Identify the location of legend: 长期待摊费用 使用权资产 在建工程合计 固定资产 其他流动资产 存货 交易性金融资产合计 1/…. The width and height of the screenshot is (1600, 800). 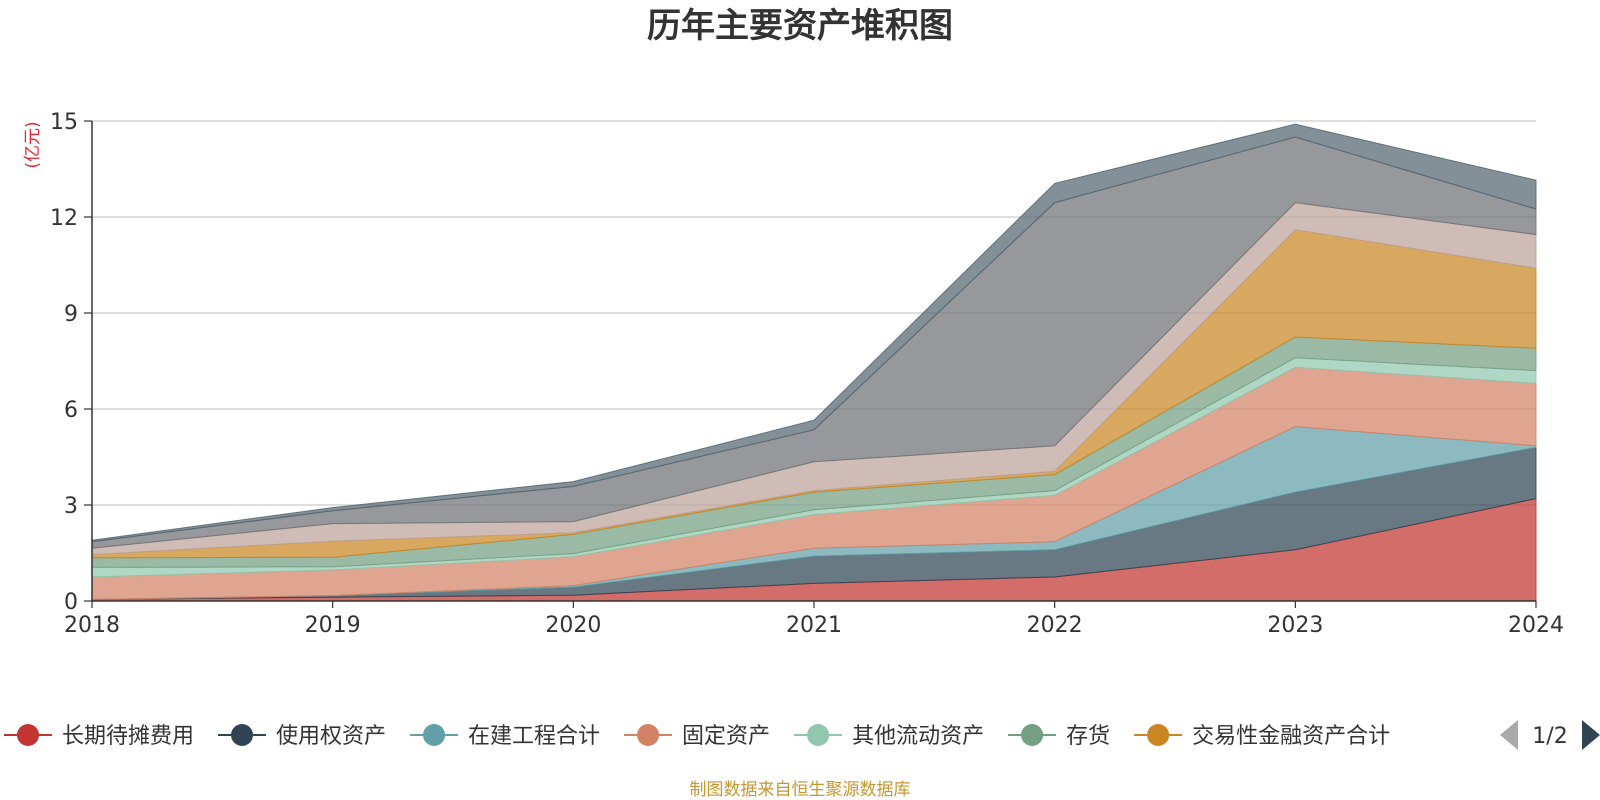
(802, 735).